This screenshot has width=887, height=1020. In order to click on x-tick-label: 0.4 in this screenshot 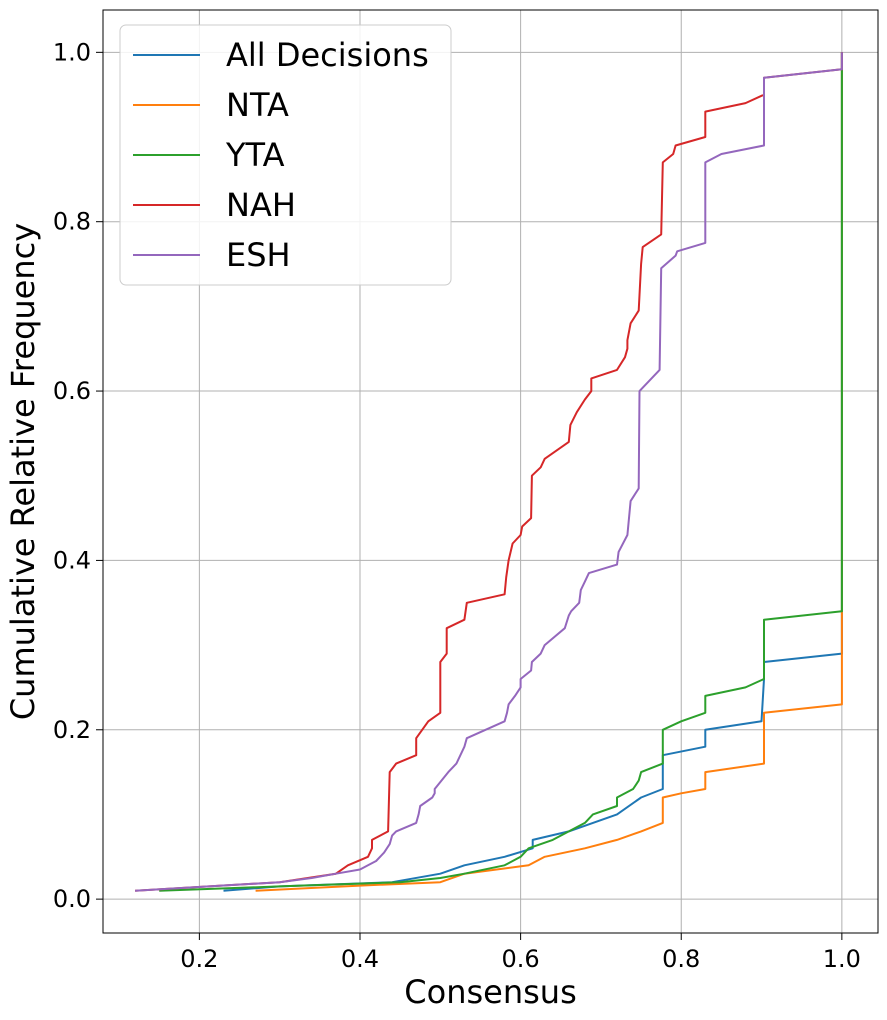, I will do `click(360, 959)`.